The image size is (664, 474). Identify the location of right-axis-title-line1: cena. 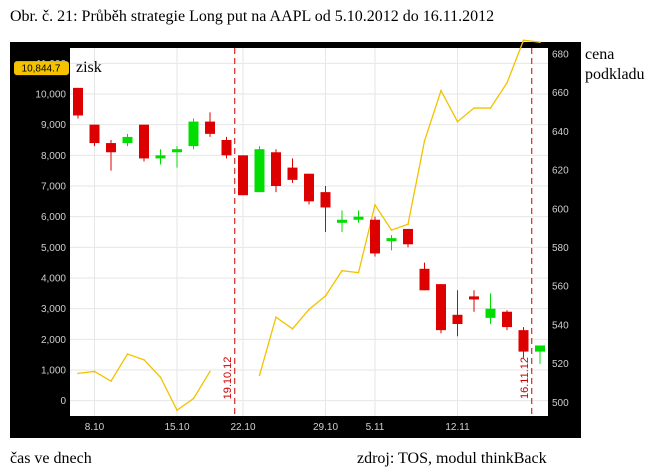
(600, 54).